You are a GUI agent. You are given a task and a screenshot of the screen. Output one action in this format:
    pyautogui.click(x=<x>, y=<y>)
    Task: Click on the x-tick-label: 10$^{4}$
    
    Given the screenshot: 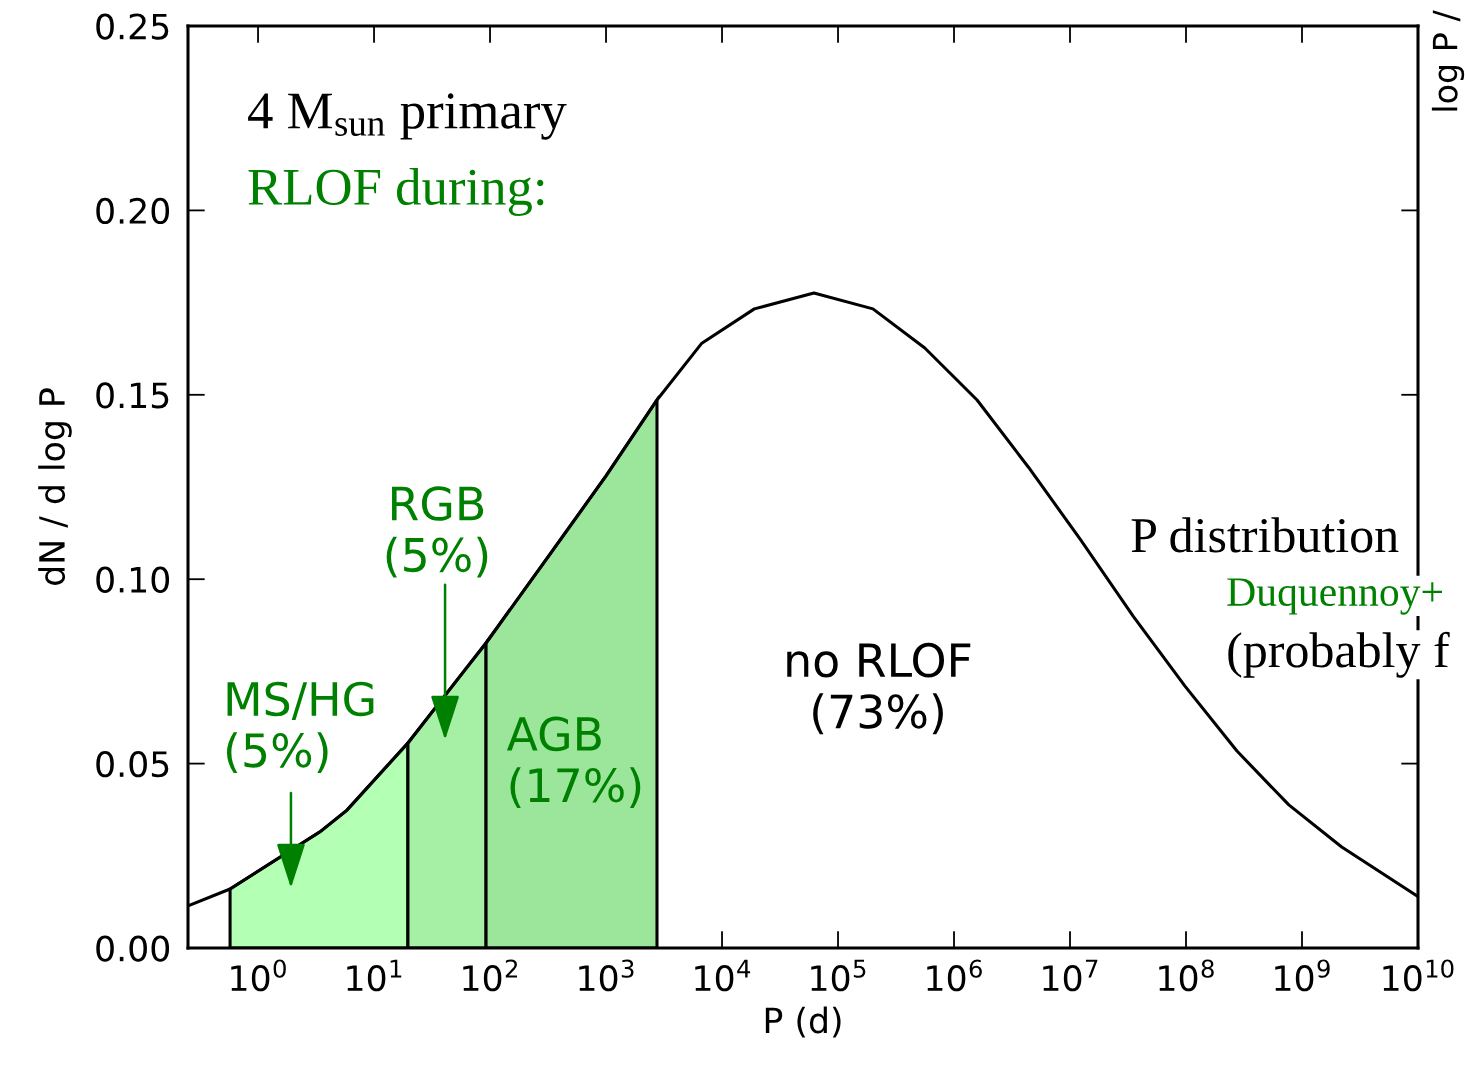 What is the action you would take?
    pyautogui.click(x=723, y=975)
    